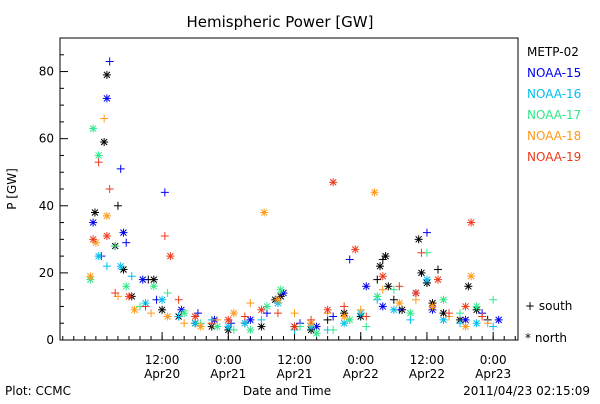 The height and width of the screenshot is (404, 600). I want to click on y-axis: 0 20 40 60 80, so click(53, 192).